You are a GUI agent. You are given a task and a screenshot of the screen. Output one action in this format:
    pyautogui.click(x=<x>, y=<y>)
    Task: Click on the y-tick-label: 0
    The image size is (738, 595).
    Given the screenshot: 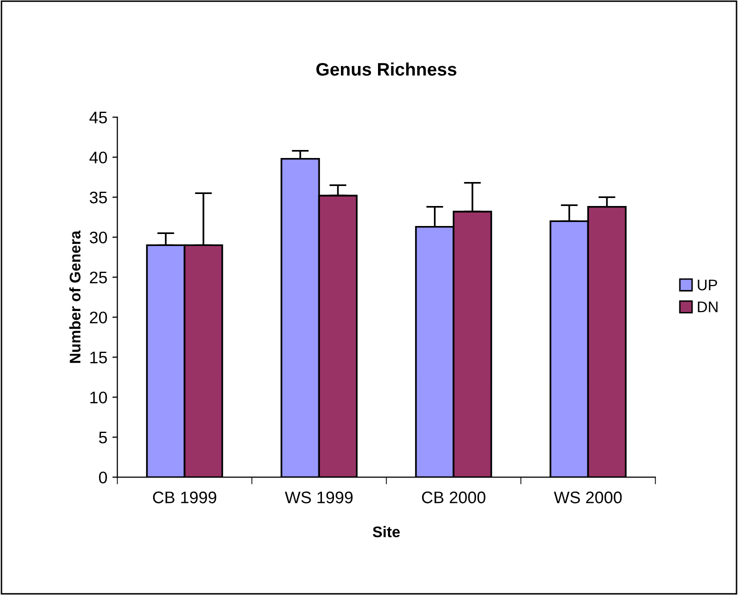 What is the action you would take?
    pyautogui.click(x=103, y=478)
    